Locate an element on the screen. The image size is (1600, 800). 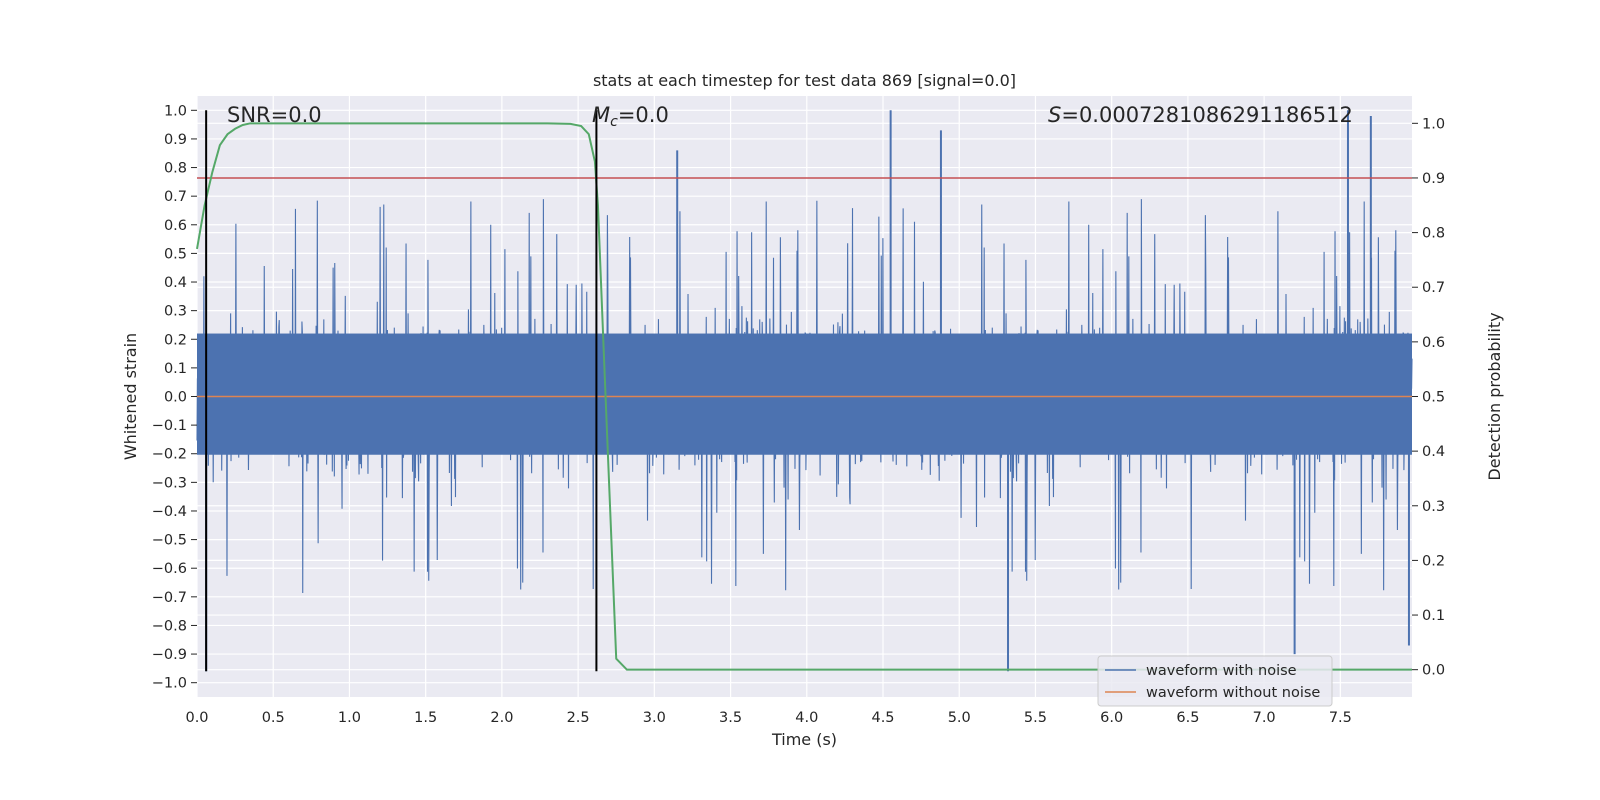
y2-tick-label: 0.8 is located at coordinates (1433, 234).